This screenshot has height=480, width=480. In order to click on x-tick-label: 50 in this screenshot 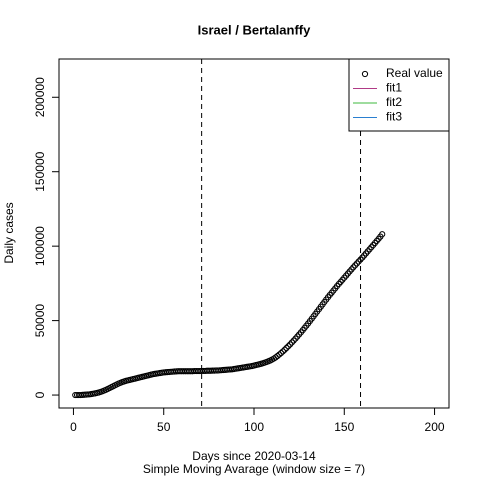, I will do `click(164, 427)`.